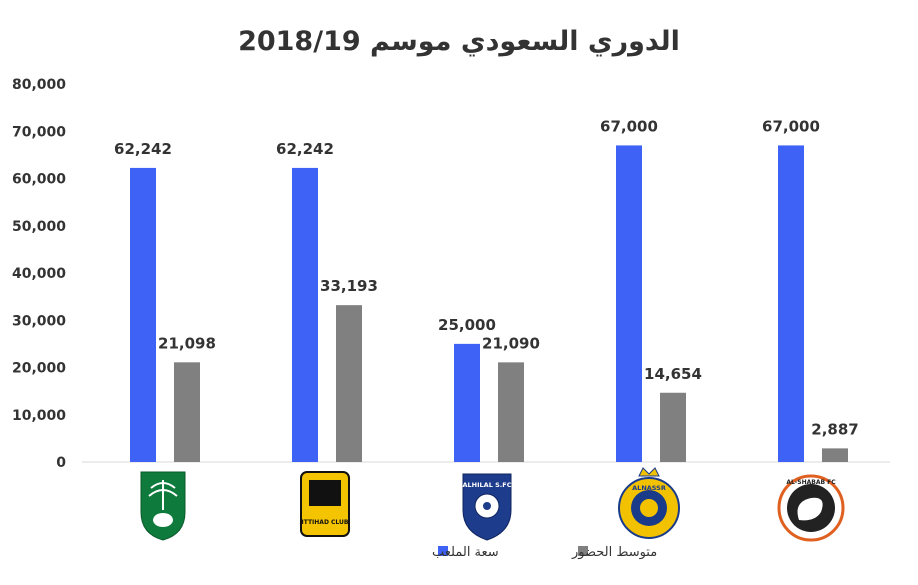 The height and width of the screenshot is (585, 918). I want to click on data-label: 14,654, so click(673, 374).